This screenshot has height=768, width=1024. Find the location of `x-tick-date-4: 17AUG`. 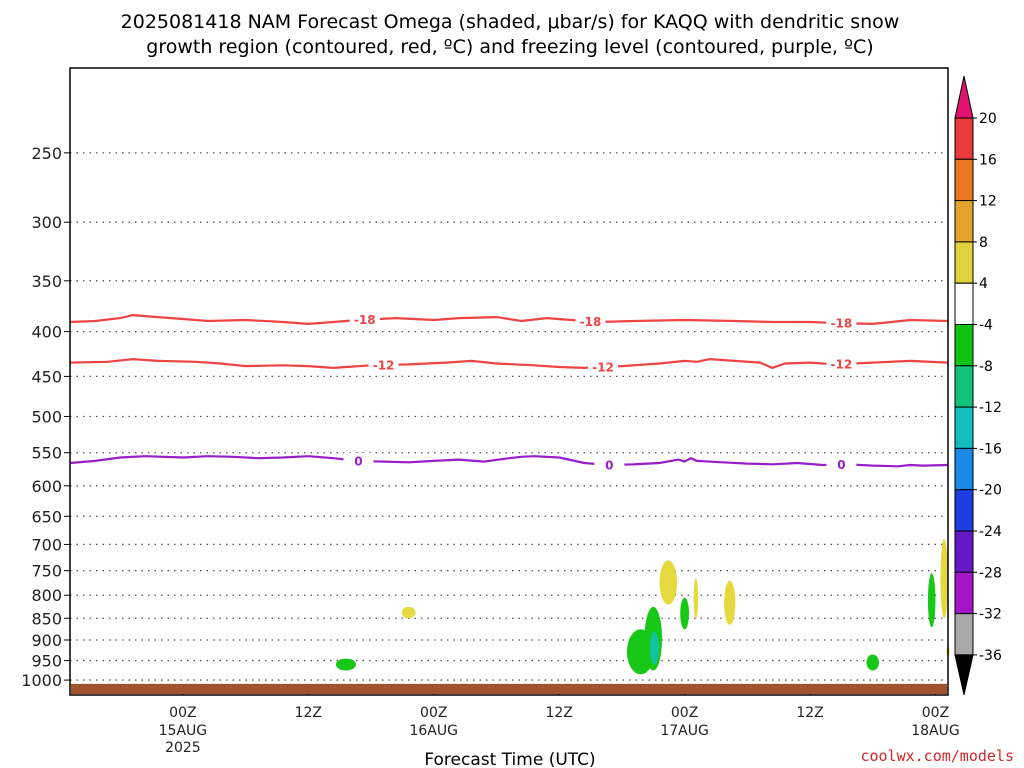

x-tick-date-4: 17AUG is located at coordinates (684, 731).